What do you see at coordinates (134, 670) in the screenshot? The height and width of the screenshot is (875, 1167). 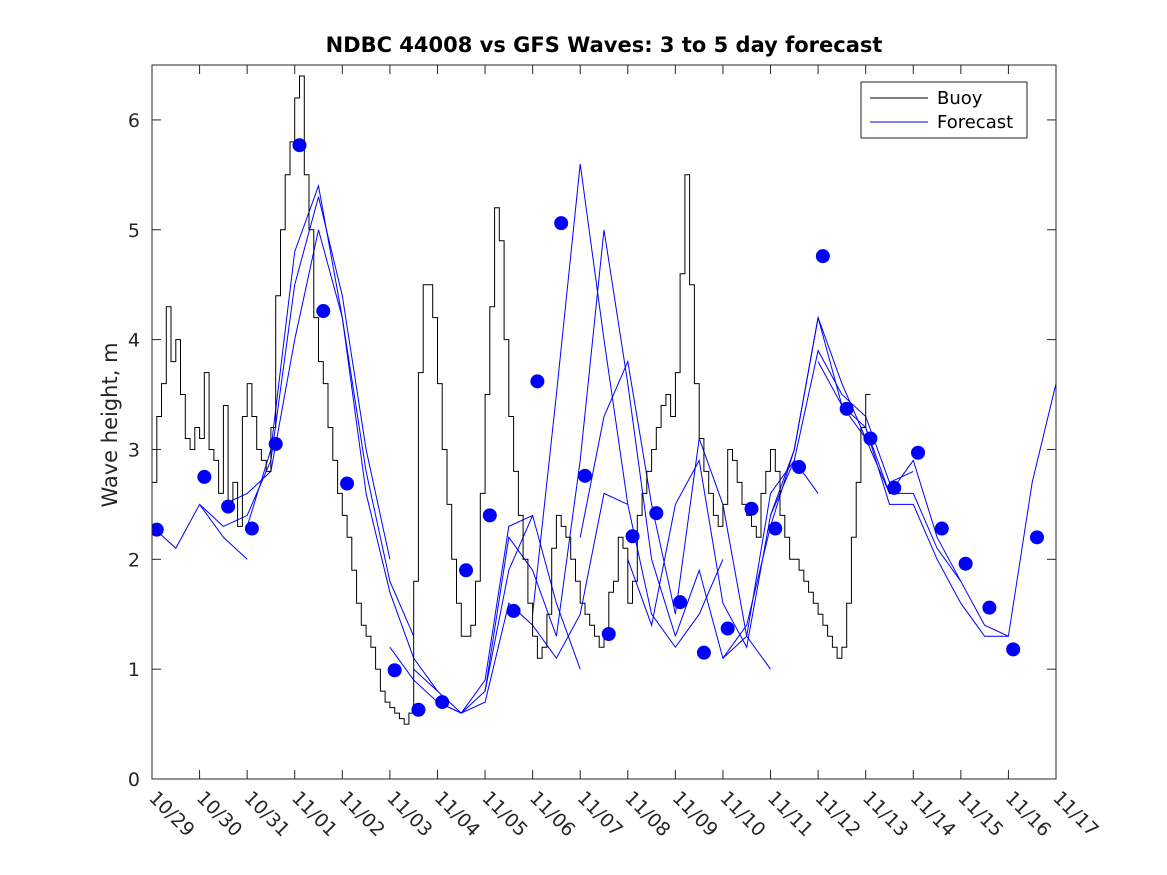 I see `y-tick-label: 1` at bounding box center [134, 670].